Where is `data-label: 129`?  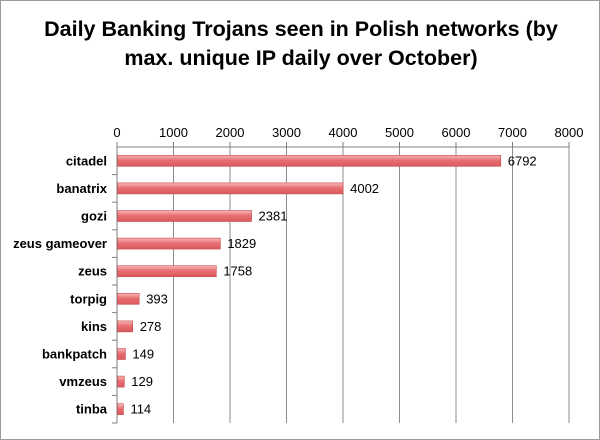 data-label: 129 is located at coordinates (142, 381).